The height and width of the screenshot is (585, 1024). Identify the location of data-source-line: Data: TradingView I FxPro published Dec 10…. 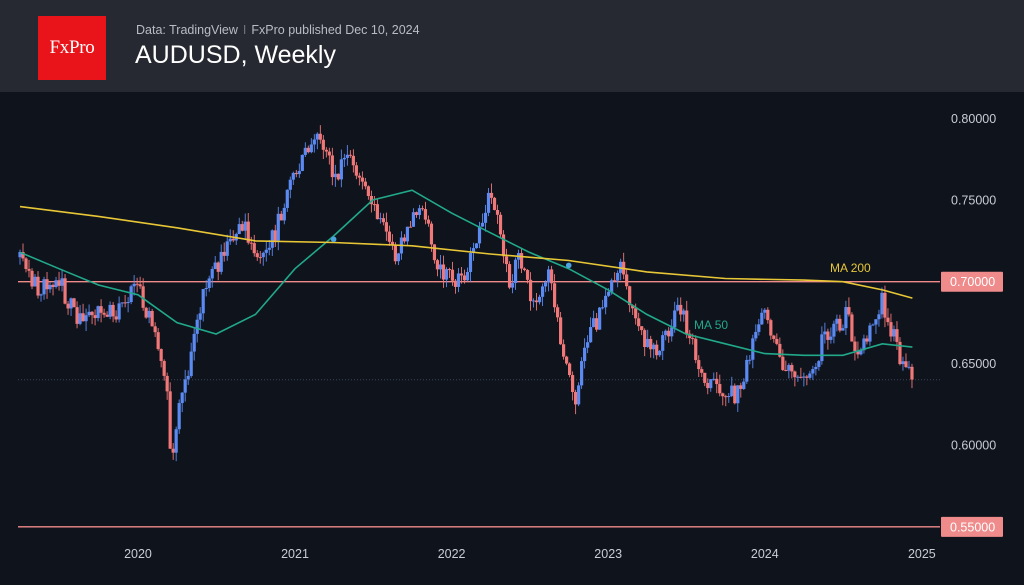
(278, 30).